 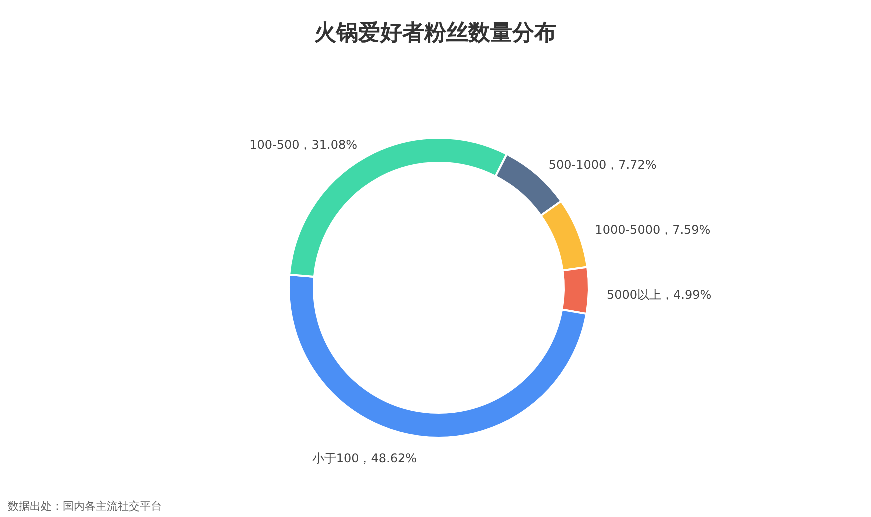 What do you see at coordinates (659, 295) in the screenshot?
I see `slice-label: 5000以上，4.99%` at bounding box center [659, 295].